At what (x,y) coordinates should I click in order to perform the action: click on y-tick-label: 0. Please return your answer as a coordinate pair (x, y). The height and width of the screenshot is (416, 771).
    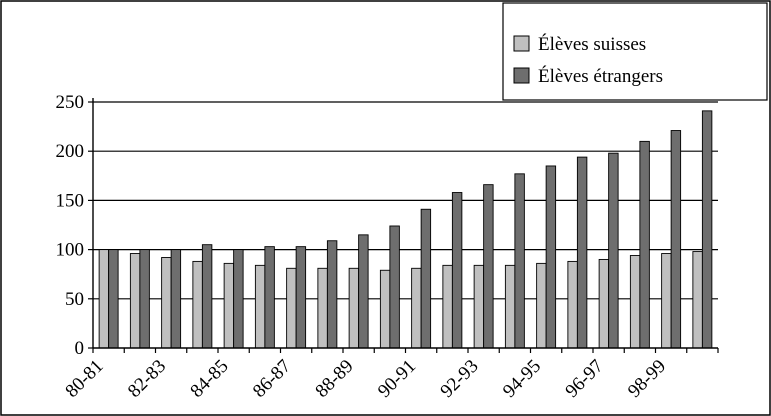
    Looking at the image, I should click on (80, 348).